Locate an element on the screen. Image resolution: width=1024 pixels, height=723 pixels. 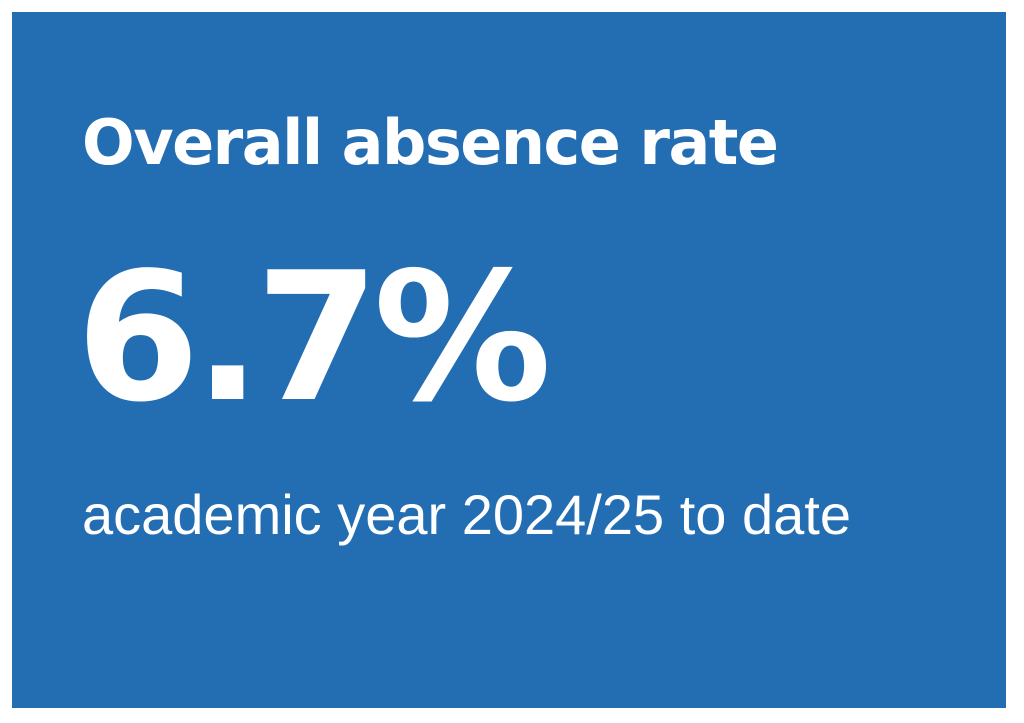
stat-value: 6.7% is located at coordinates (314, 337).